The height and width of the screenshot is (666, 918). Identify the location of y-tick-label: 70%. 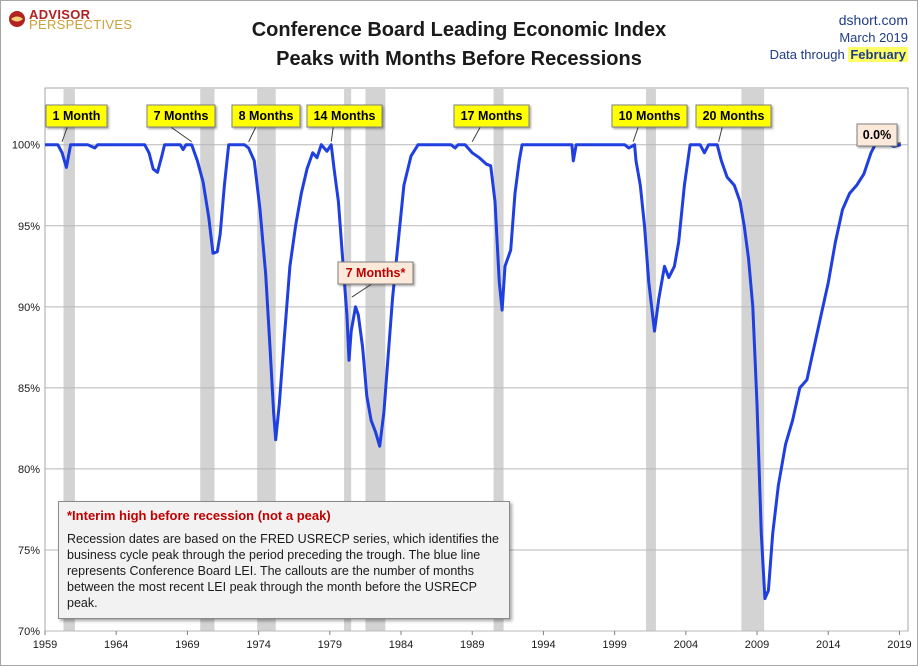
(29, 632).